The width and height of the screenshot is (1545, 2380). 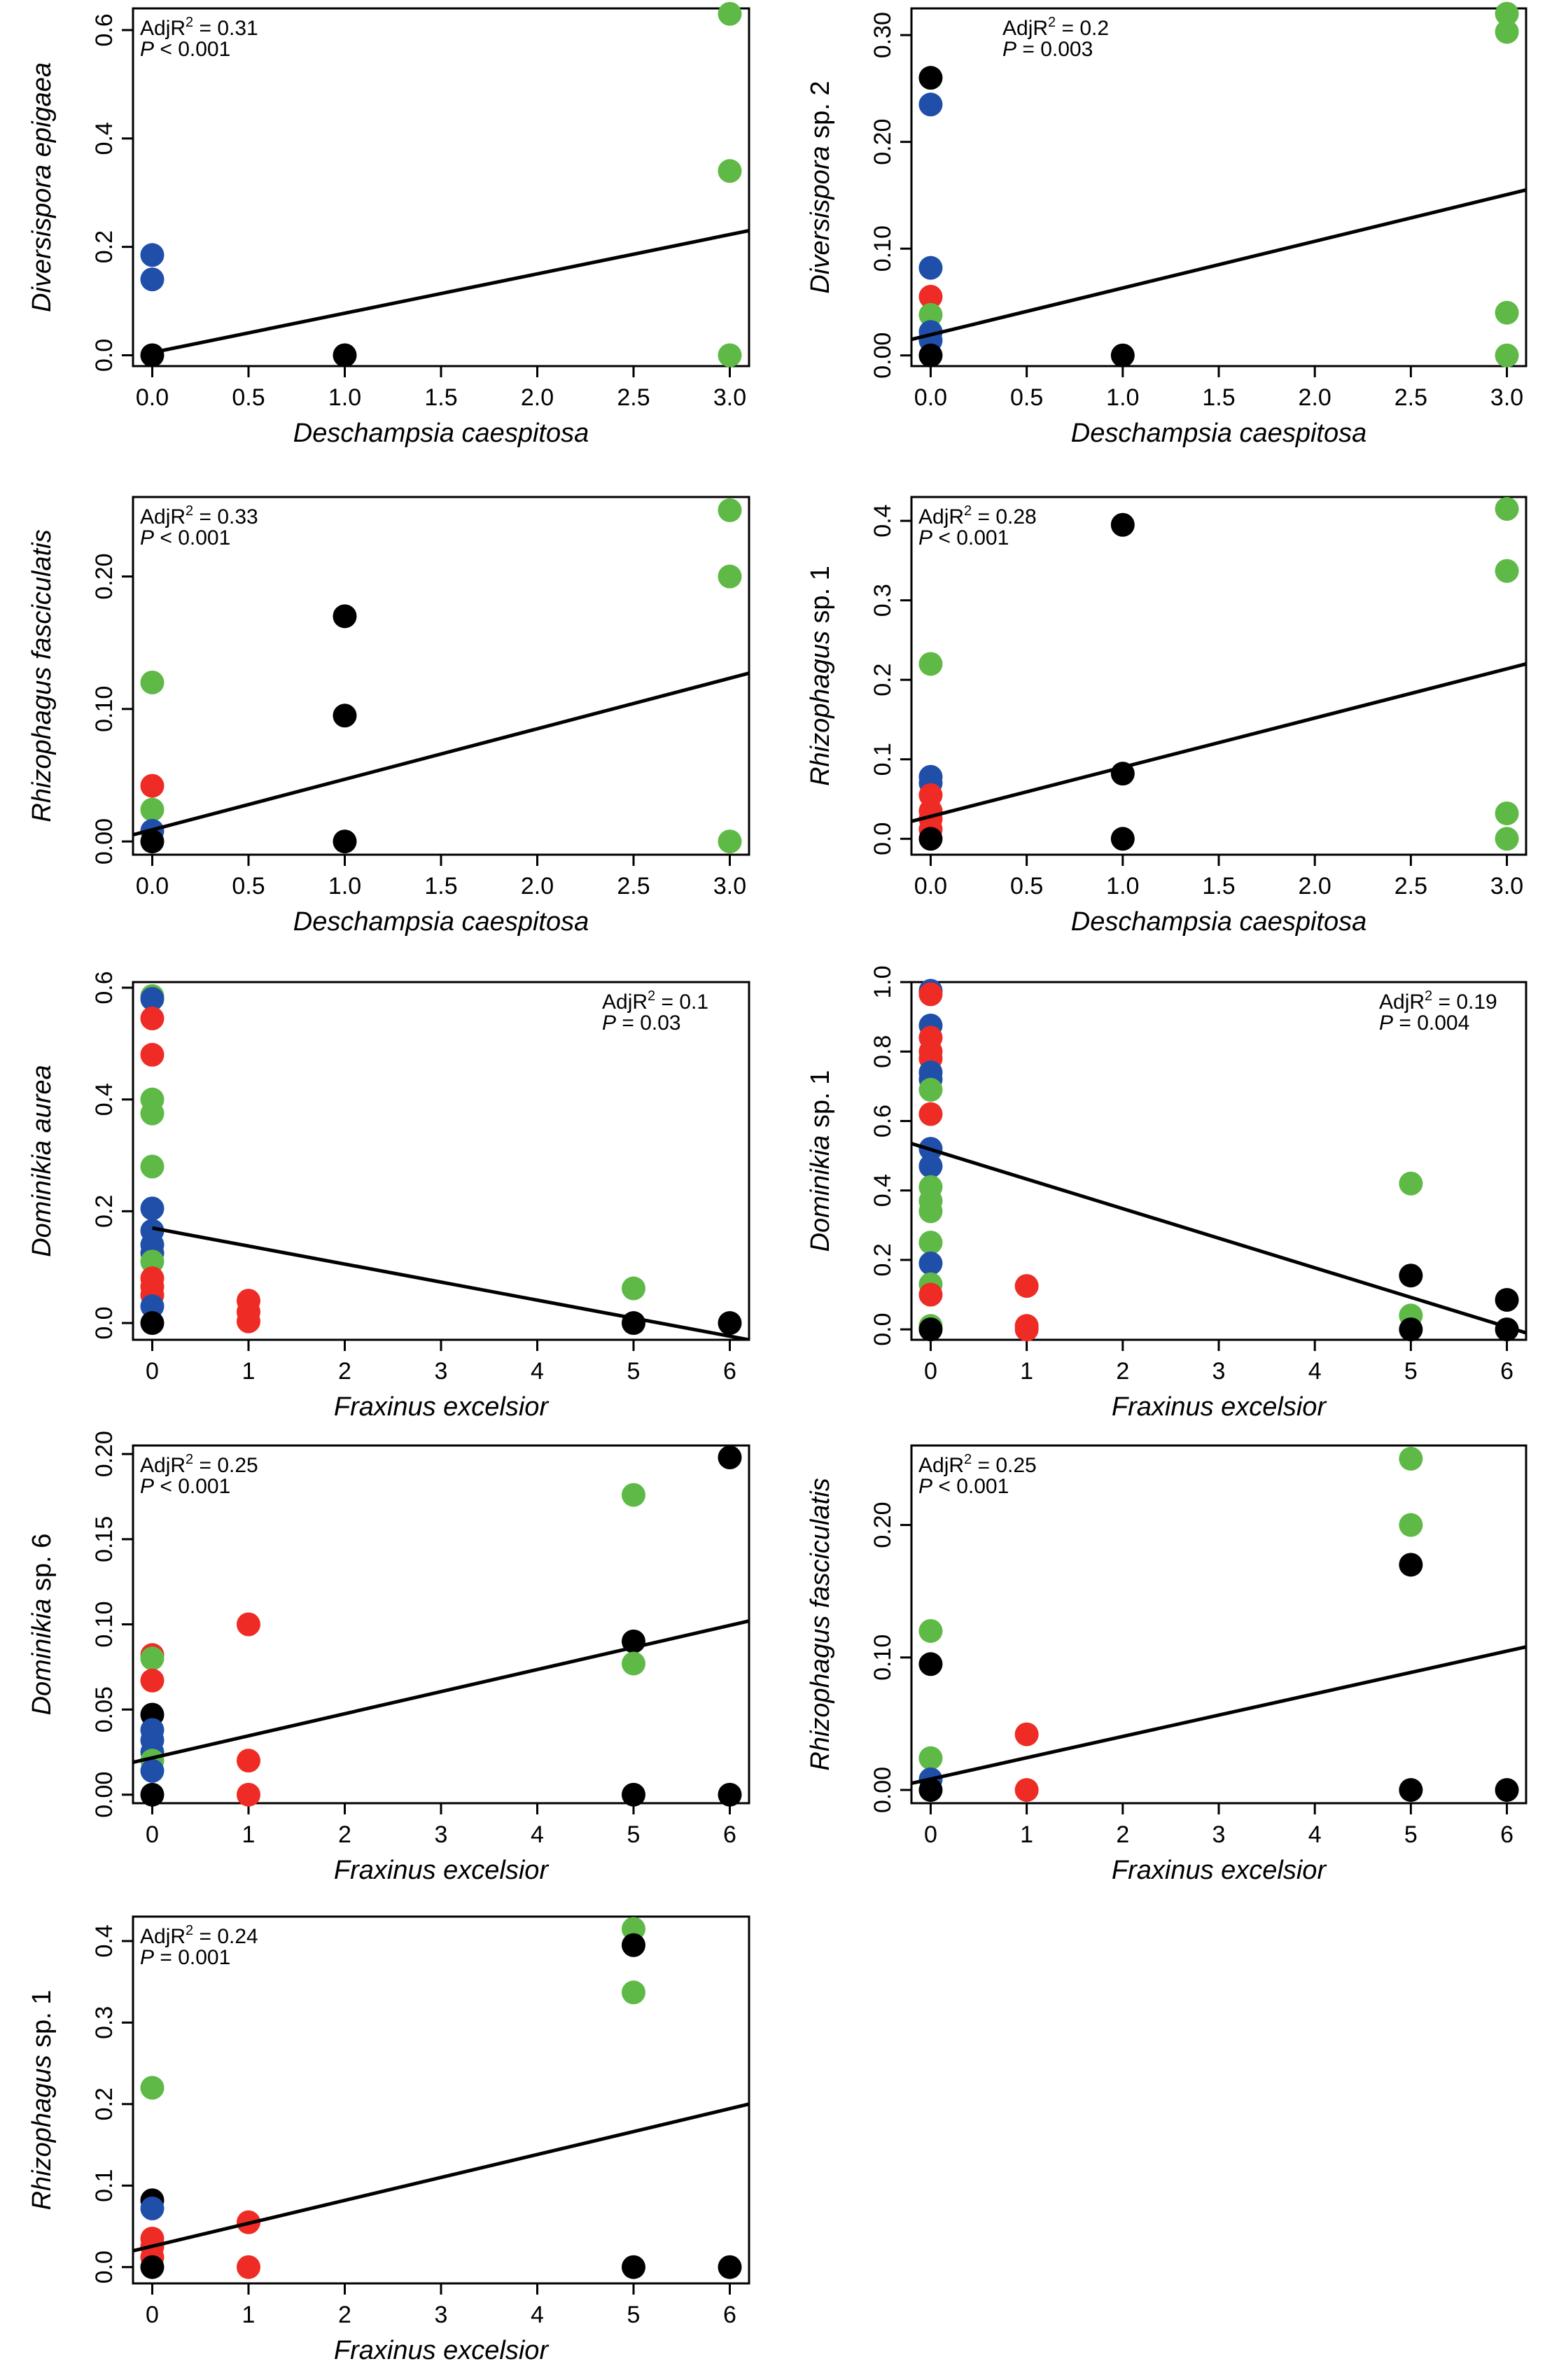 I want to click on x-tick-label: 0.0, so click(x=152, y=397).